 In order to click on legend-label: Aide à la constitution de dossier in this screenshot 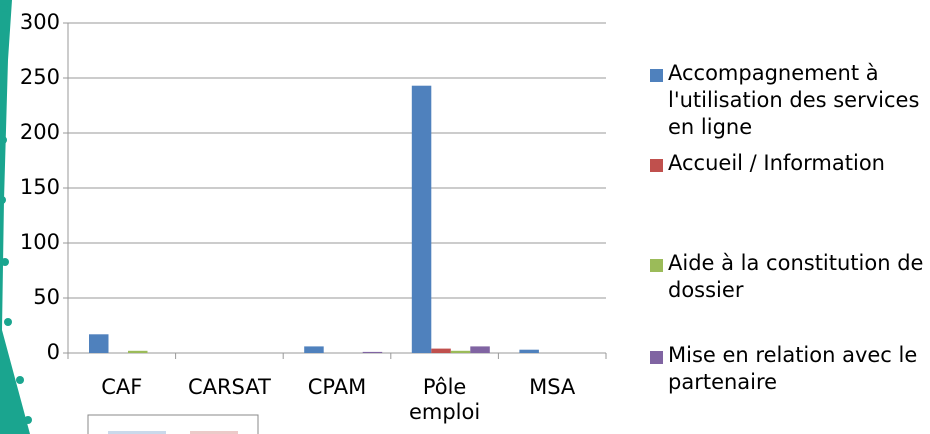, I will do `click(796, 276)`.